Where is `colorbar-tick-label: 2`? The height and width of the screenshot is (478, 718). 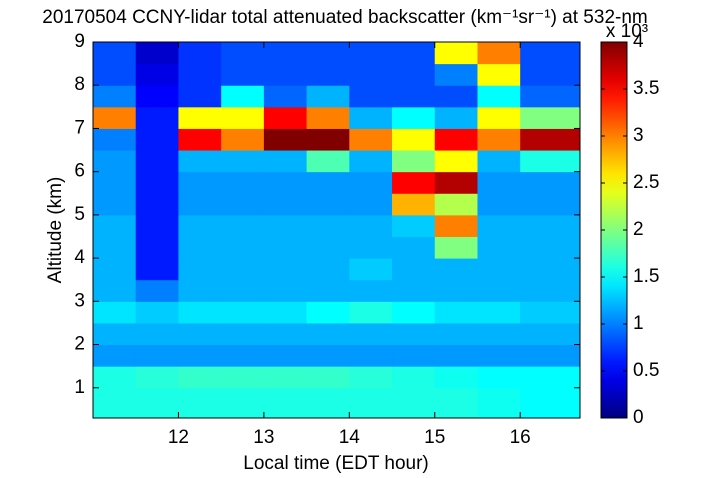 colorbar-tick-label: 2 is located at coordinates (638, 229).